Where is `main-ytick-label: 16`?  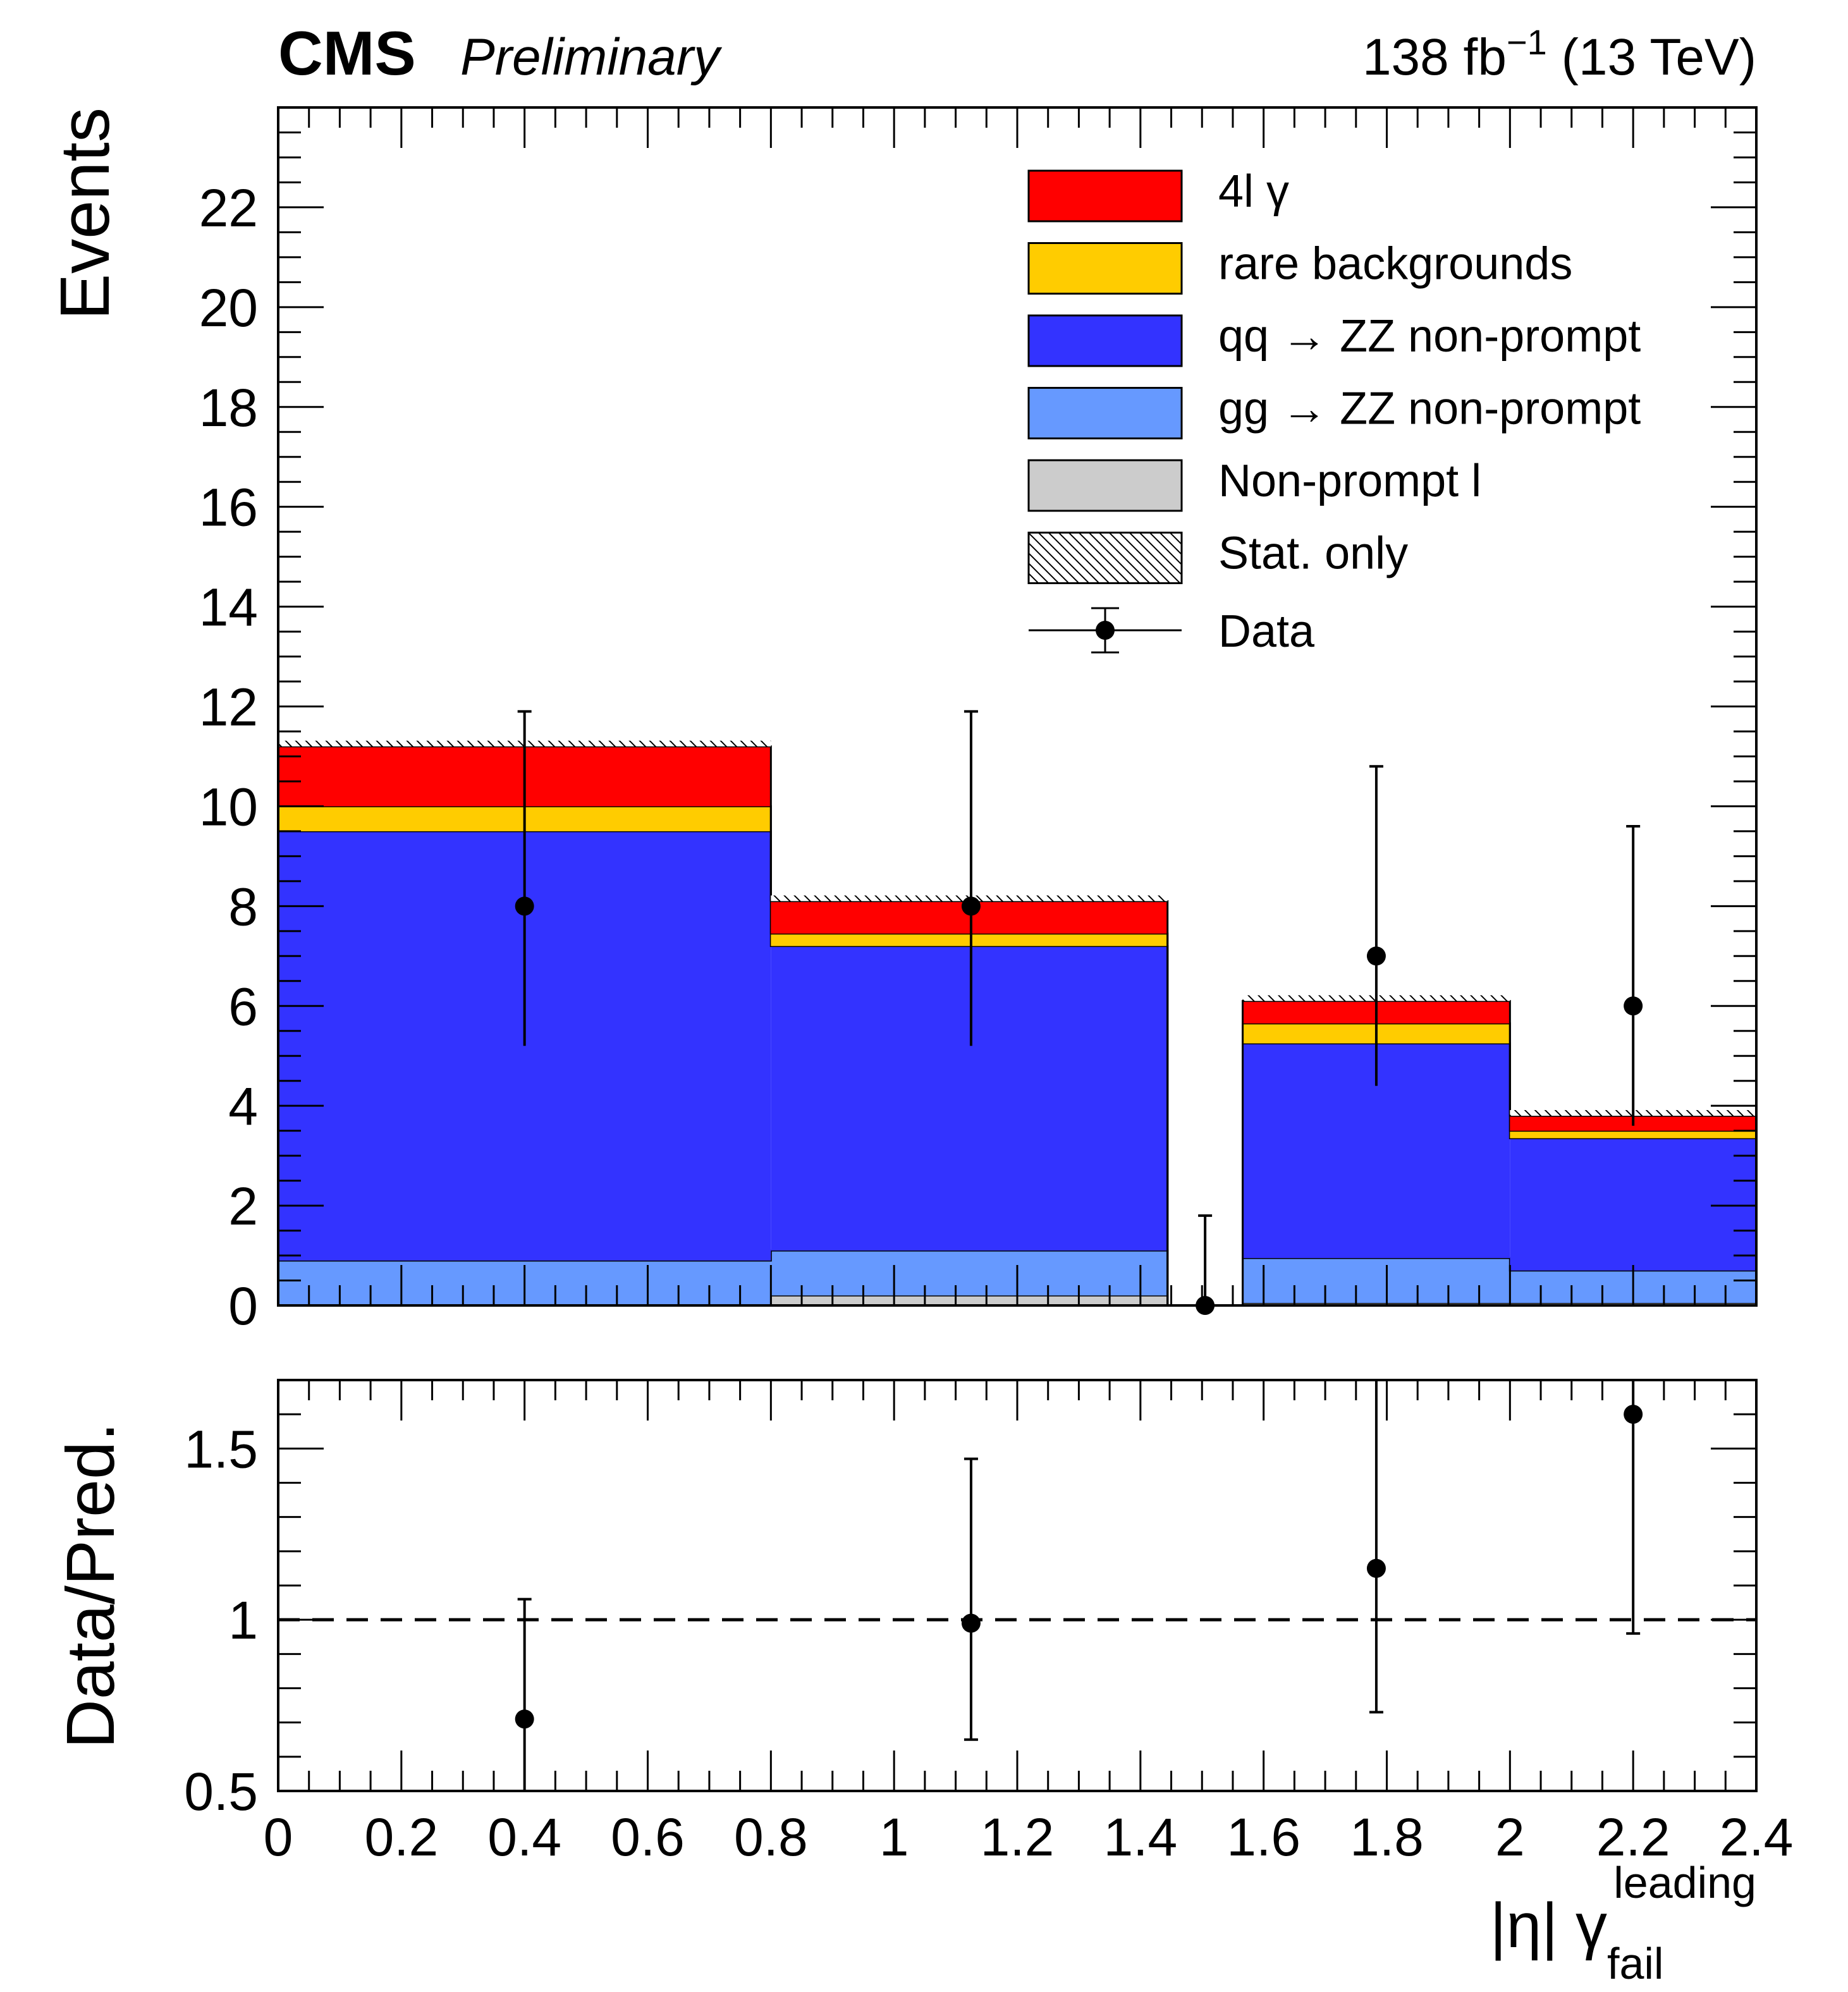
main-ytick-label: 16 is located at coordinates (228, 507).